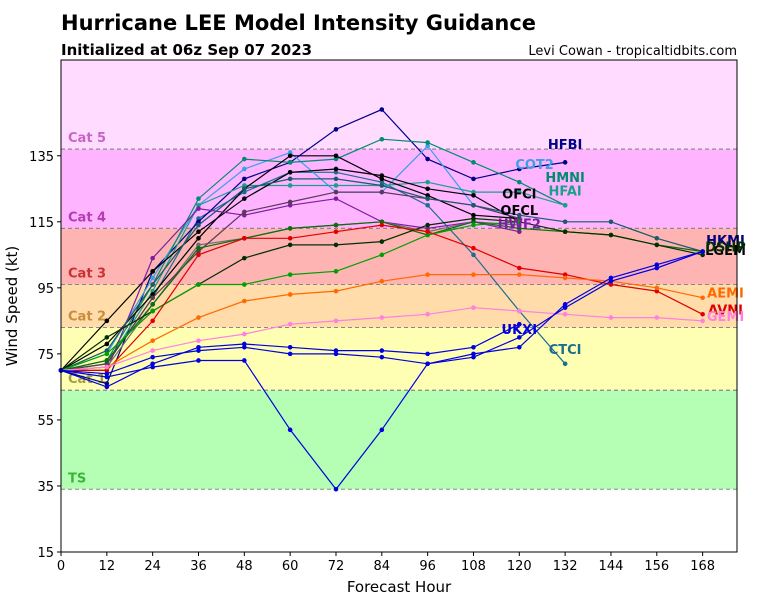 This screenshot has height=600, width=768. What do you see at coordinates (336, 566) in the screenshot?
I see `x-tick-label-72: 72` at bounding box center [336, 566].